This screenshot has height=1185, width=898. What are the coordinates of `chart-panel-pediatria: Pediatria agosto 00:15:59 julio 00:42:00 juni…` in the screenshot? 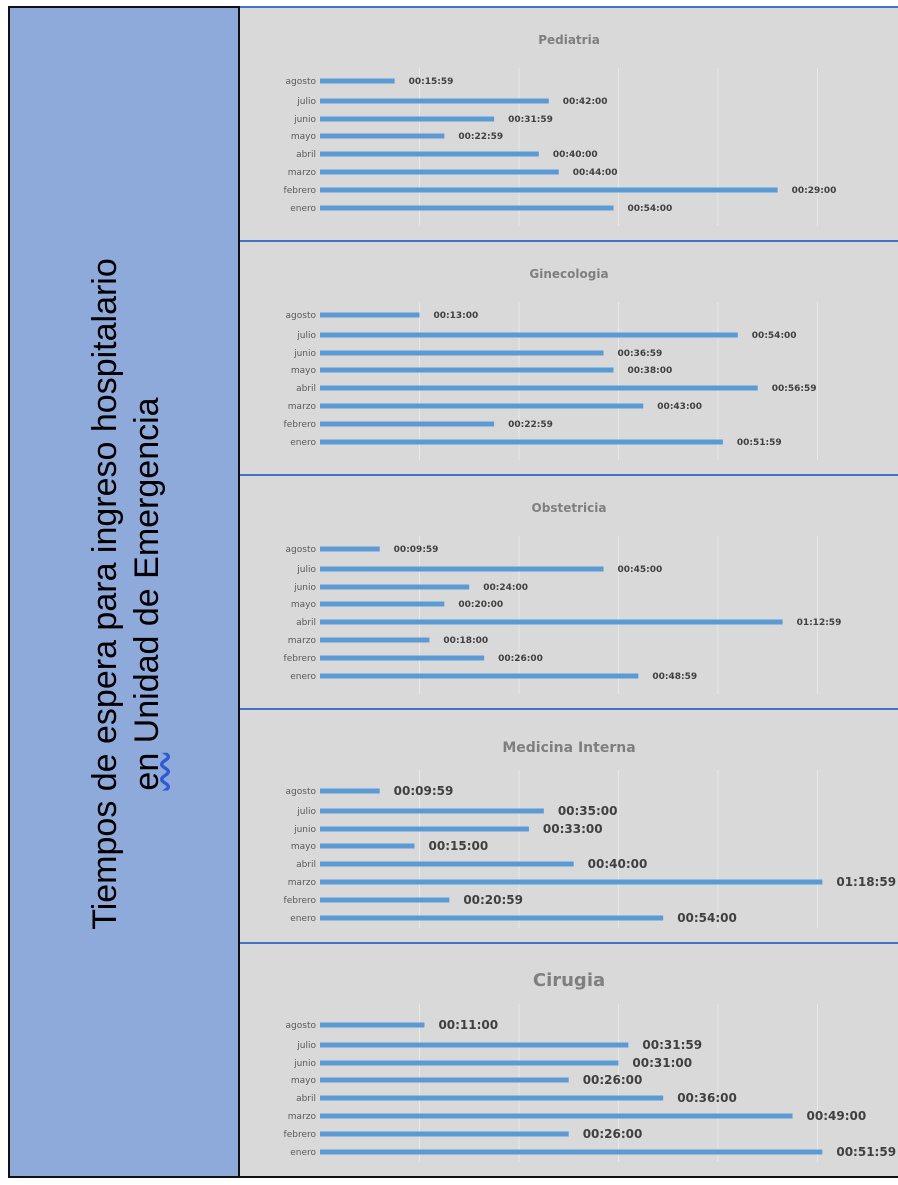 It's located at (569, 123).